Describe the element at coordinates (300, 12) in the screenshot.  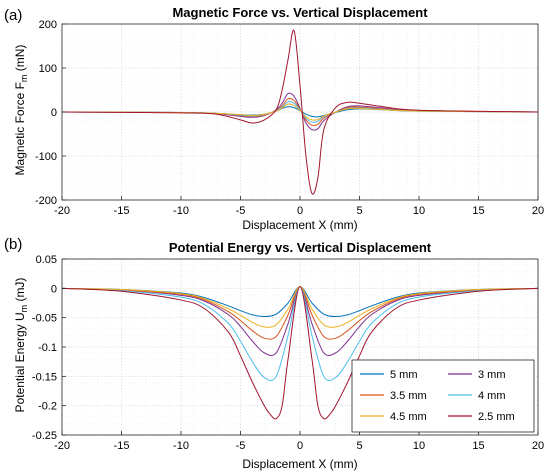
I see `chart-title: Magnetic Force vs. Vertical Displacement` at that location.